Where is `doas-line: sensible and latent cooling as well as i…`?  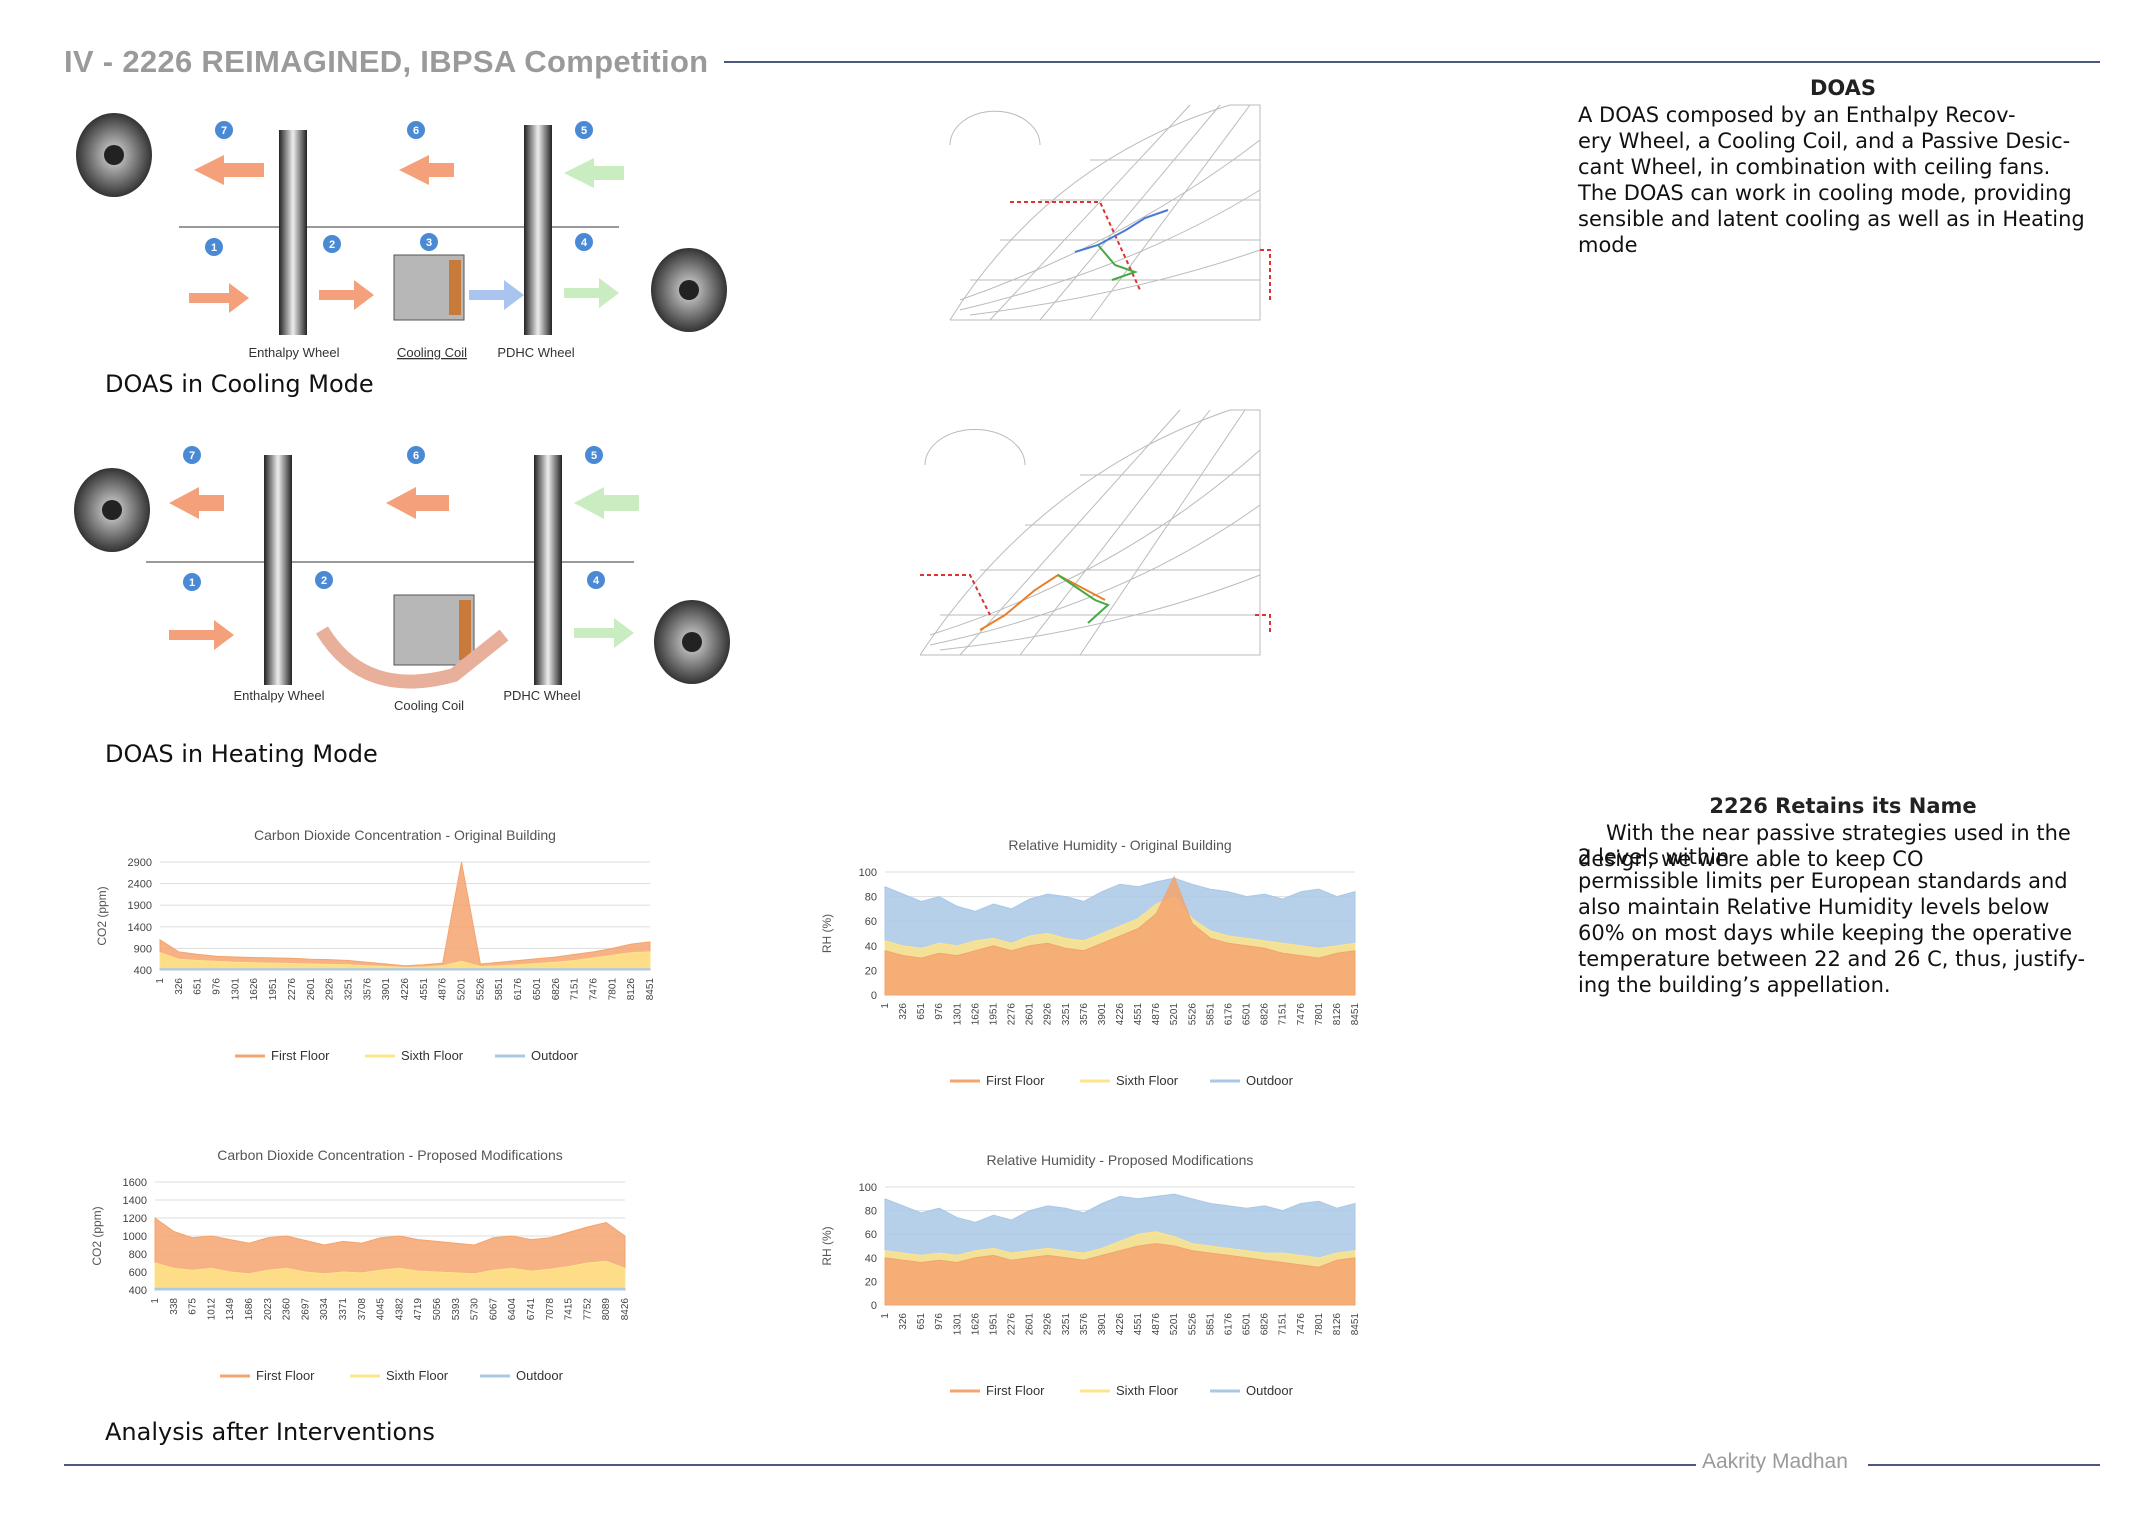
doas-line: sensible and latent cooling as well as i… is located at coordinates (1831, 219).